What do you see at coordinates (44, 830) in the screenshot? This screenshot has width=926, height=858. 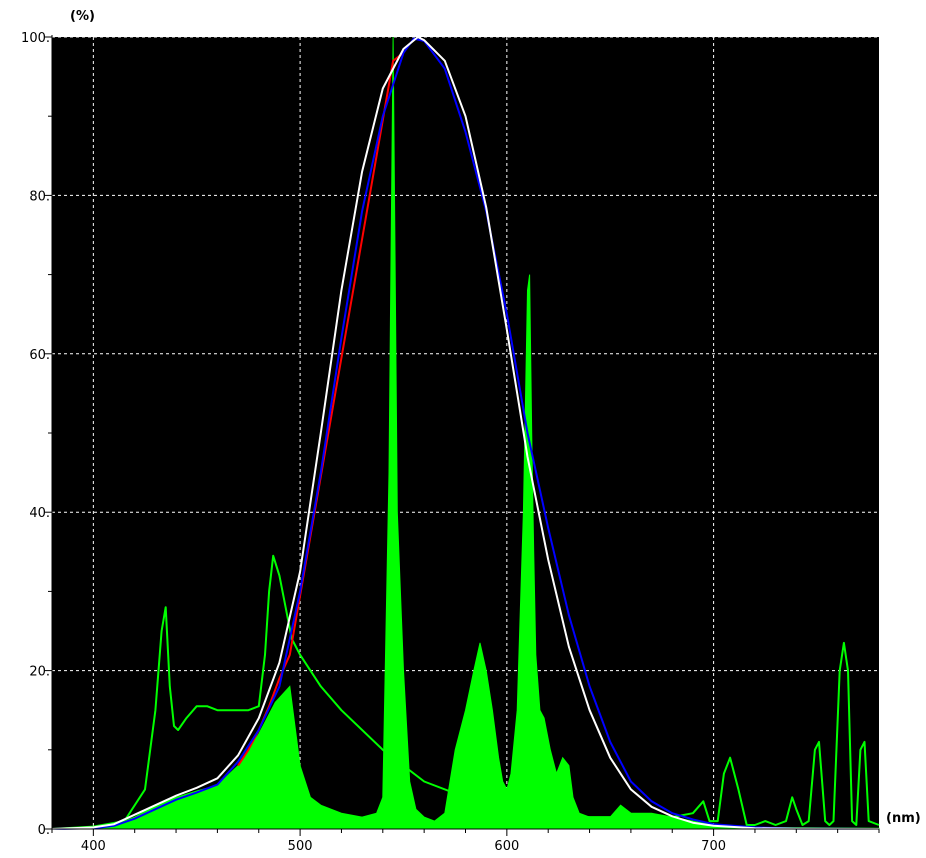 I see `y-tick-label: 0.` at bounding box center [44, 830].